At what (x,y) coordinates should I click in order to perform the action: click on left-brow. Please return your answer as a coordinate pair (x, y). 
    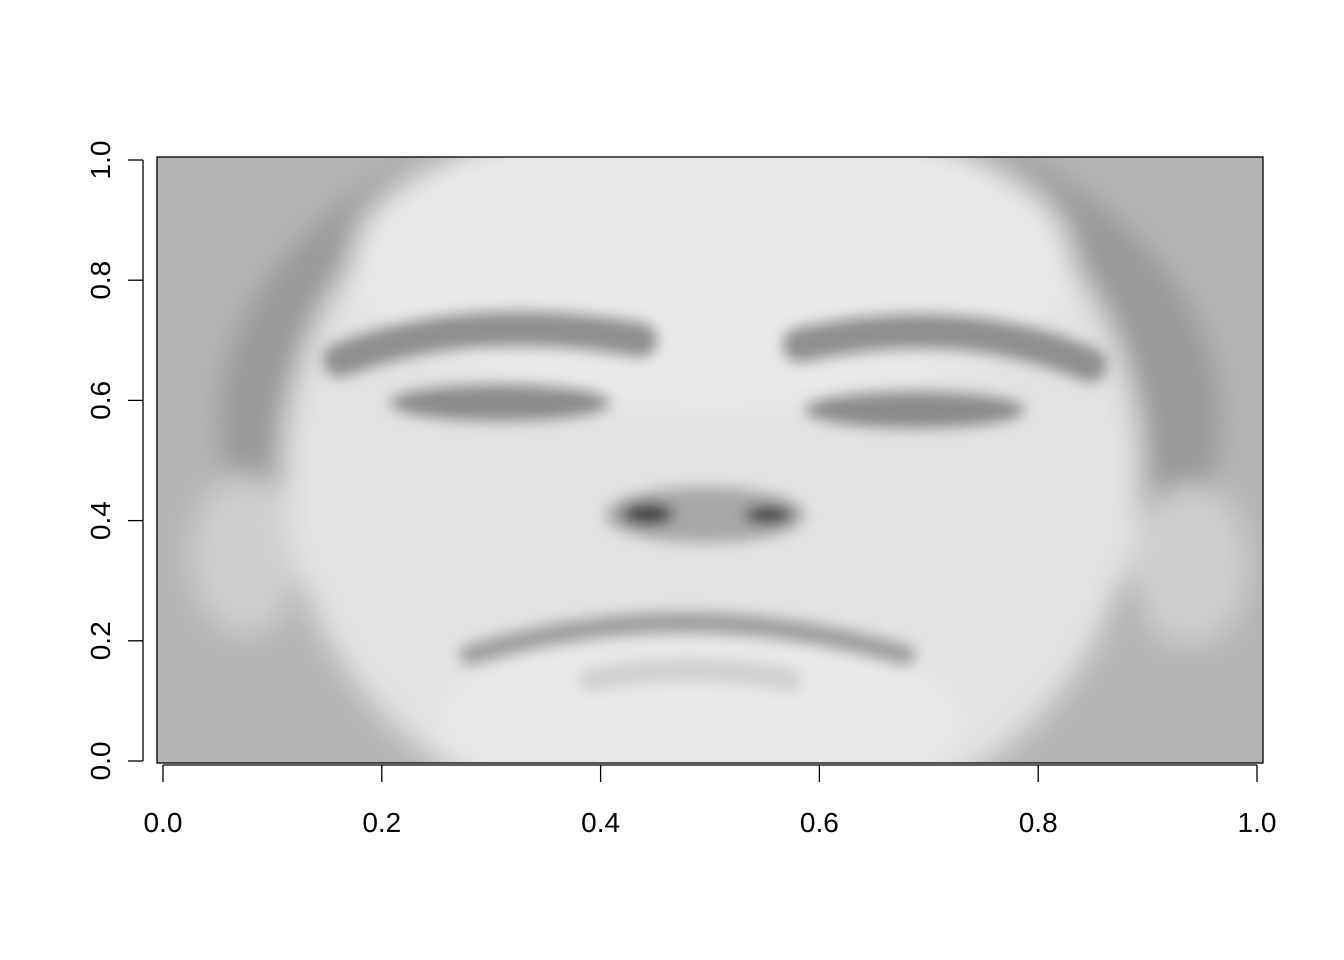
    Looking at the image, I should click on (490, 344).